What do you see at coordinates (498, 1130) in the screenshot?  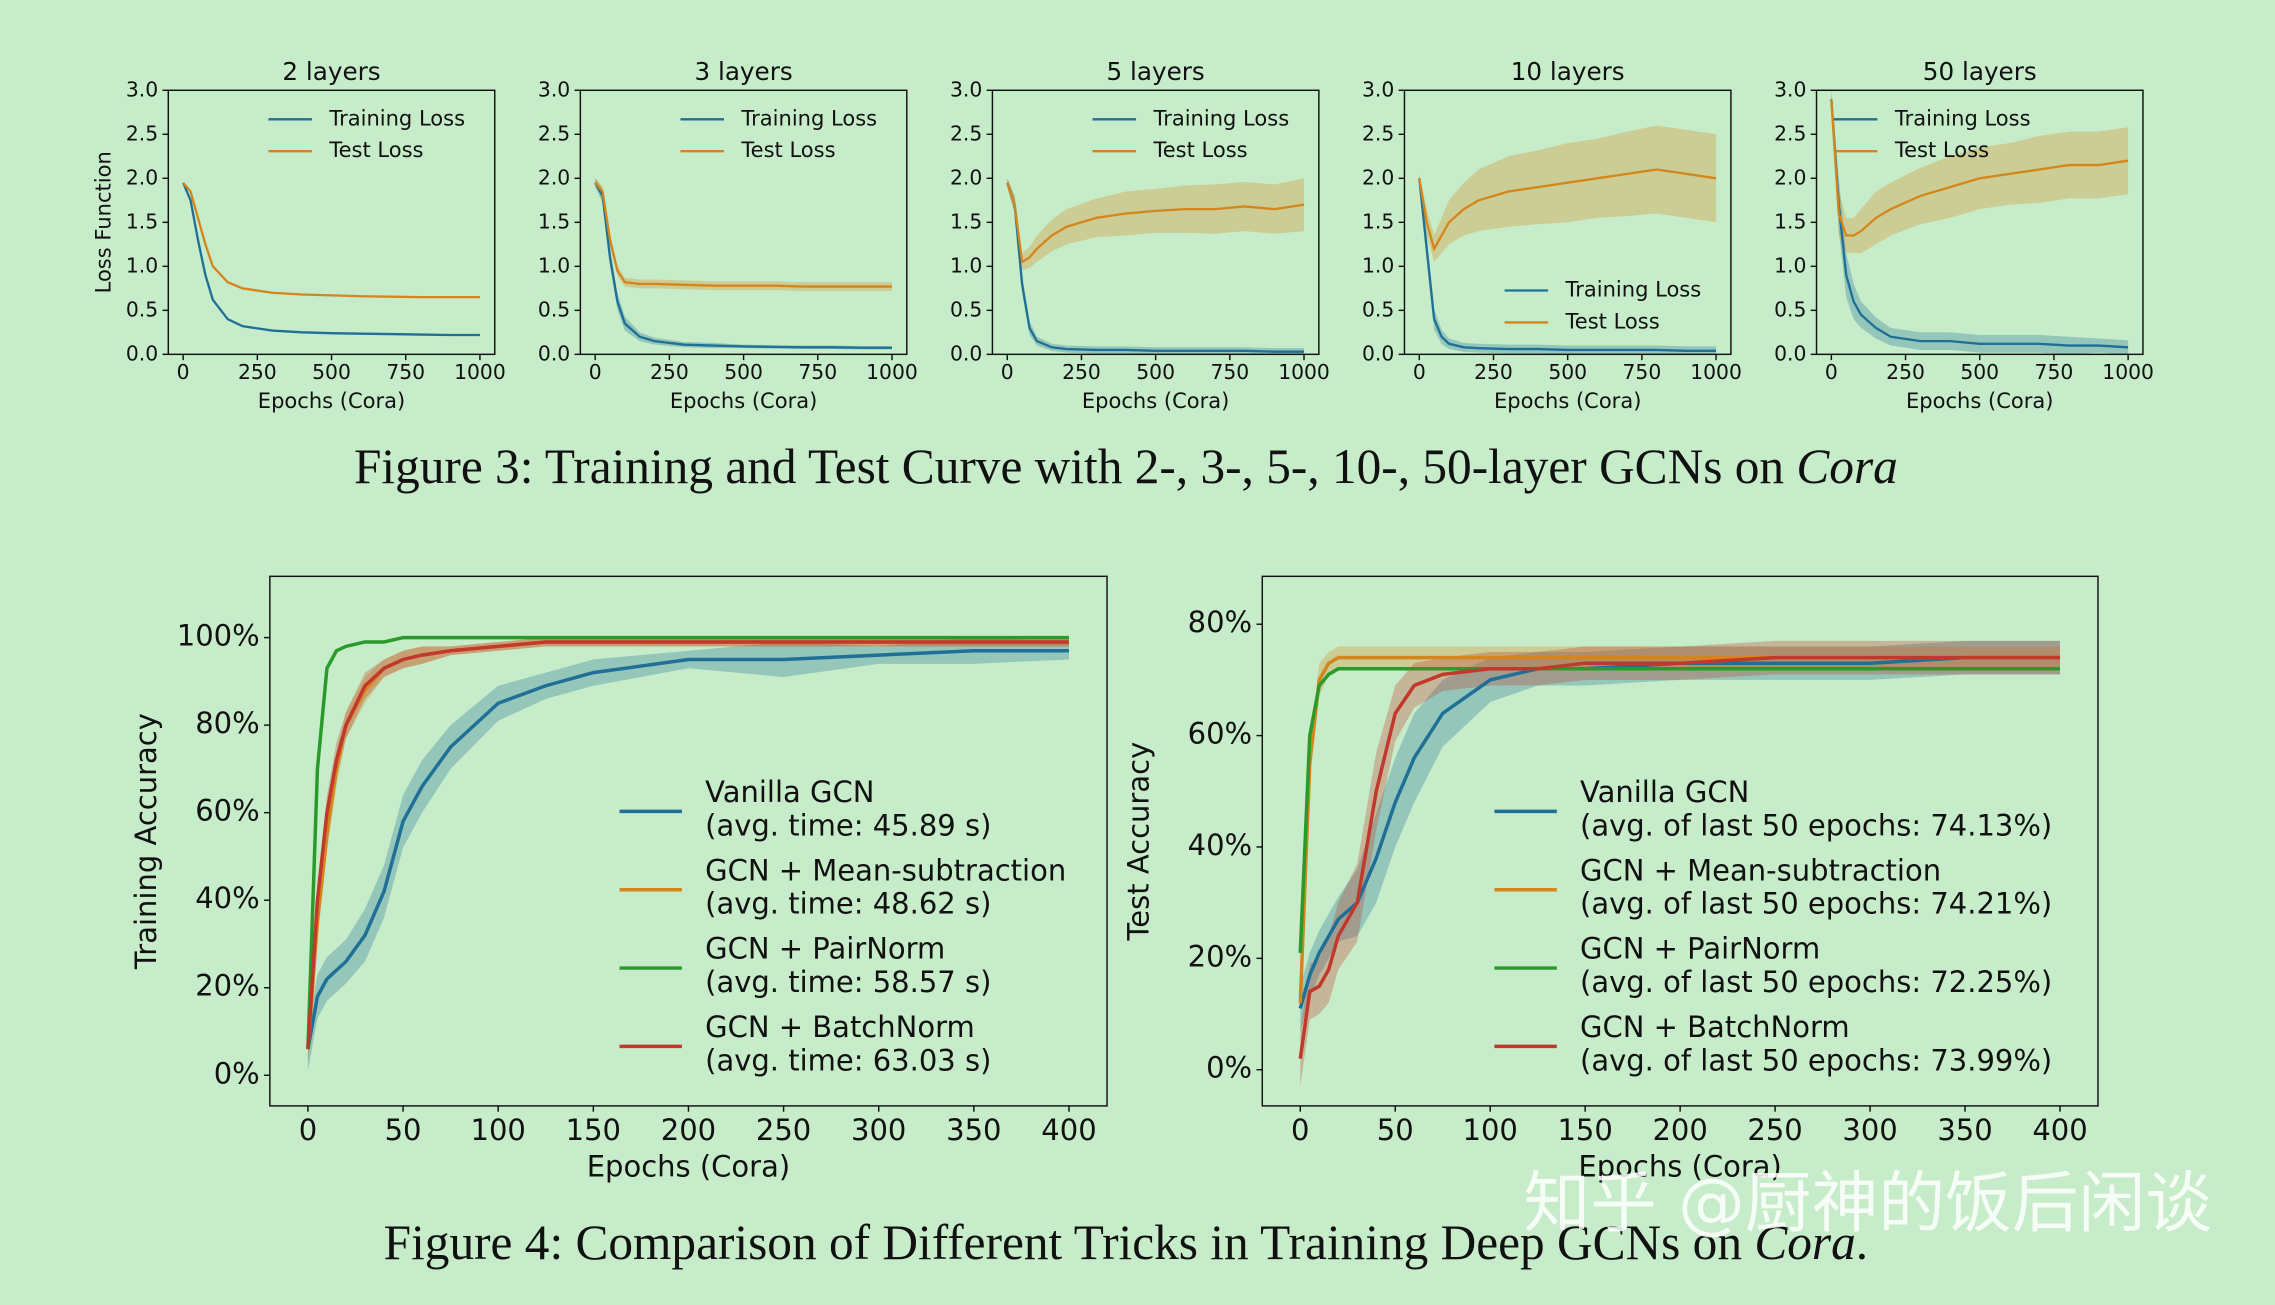 I see `x-tick-label: 100` at bounding box center [498, 1130].